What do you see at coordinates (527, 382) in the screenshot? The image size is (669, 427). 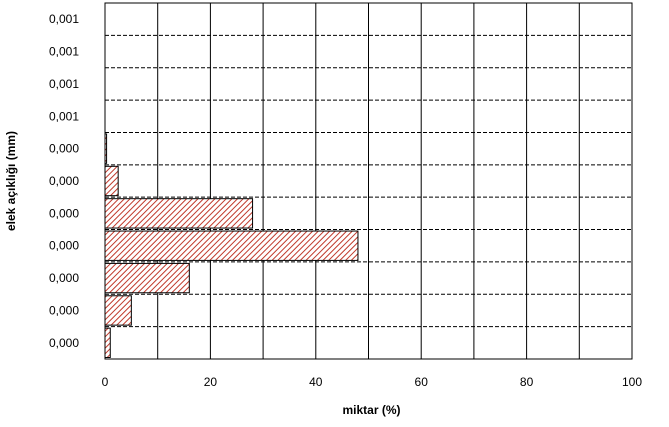 I see `x-tick-label: 80` at bounding box center [527, 382].